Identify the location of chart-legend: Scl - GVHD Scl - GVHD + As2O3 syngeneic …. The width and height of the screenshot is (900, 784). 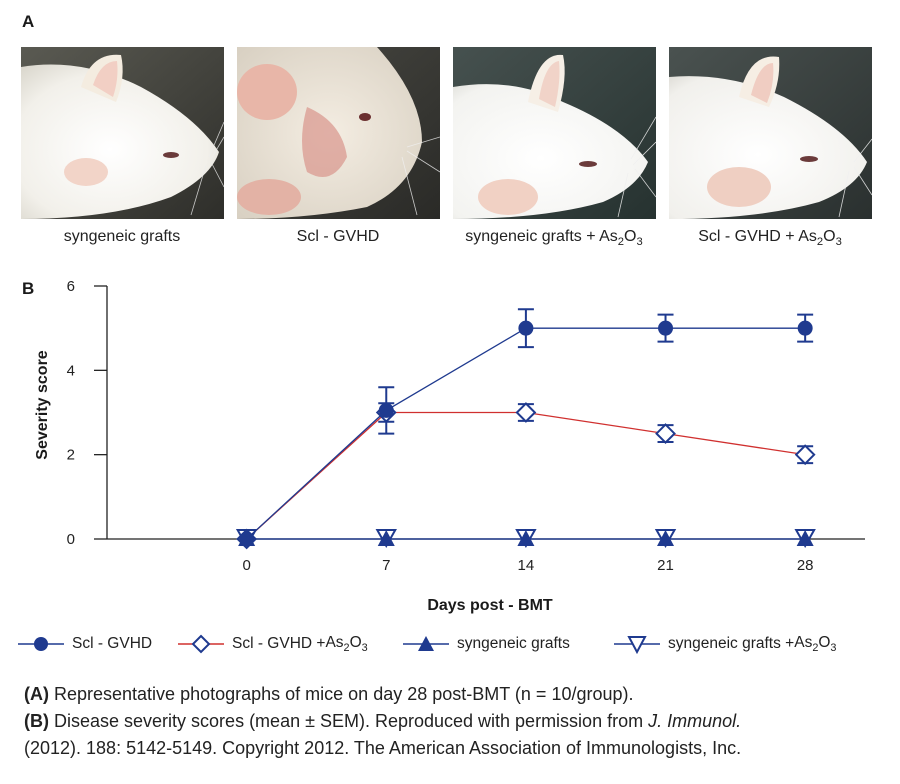
(453, 648).